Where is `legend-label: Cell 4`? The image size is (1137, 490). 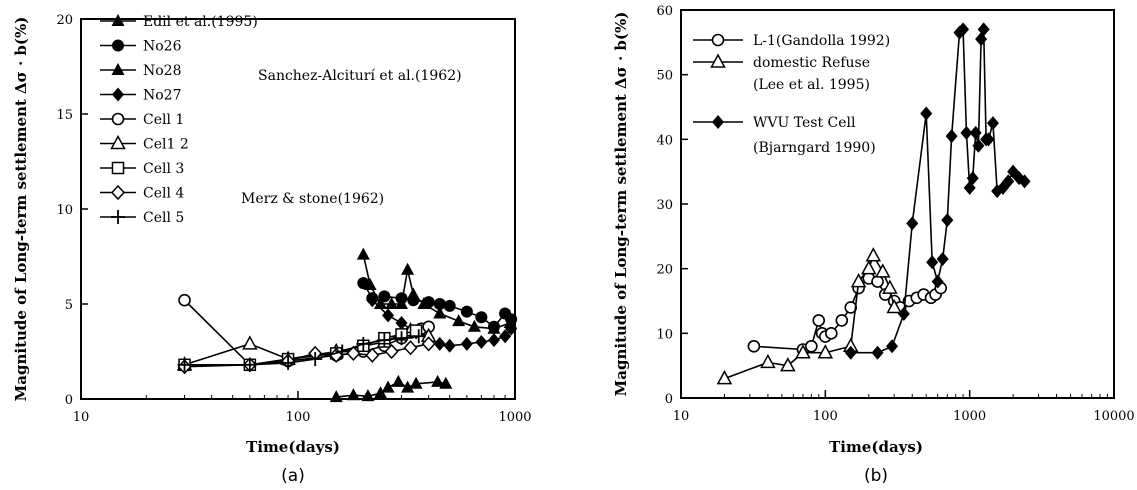 legend-label: Cell 4 is located at coordinates (163, 194).